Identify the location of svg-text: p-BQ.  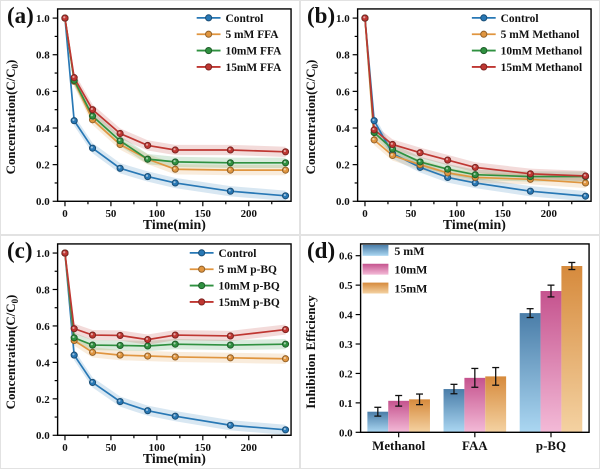
(551, 446).